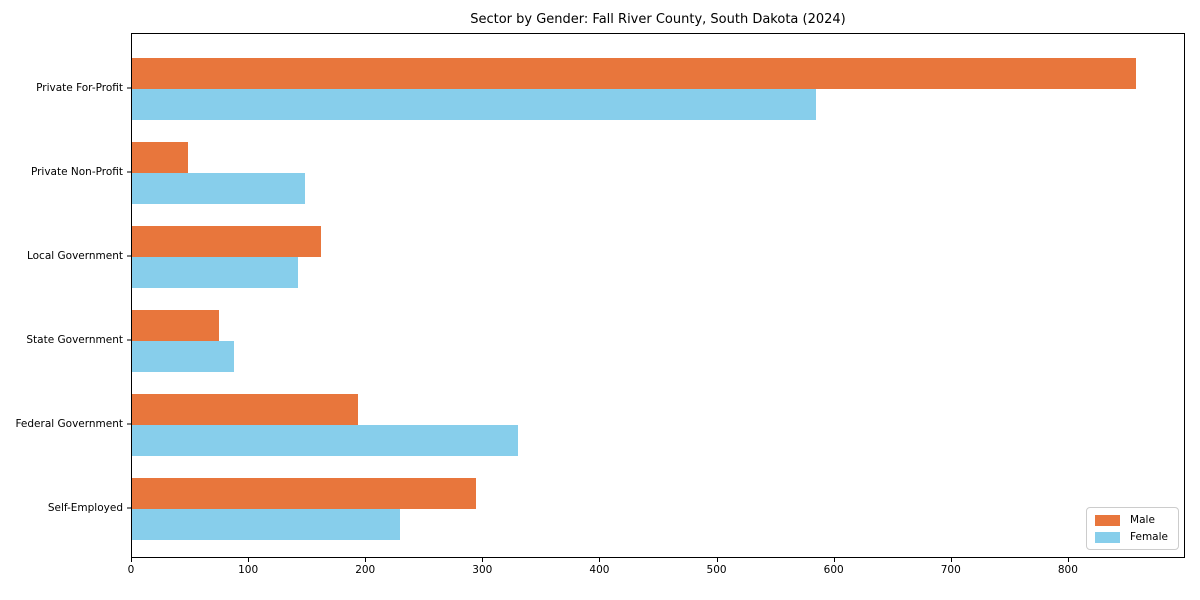 The image size is (1200, 600). I want to click on y-axis-label: Self-Employed, so click(85, 508).